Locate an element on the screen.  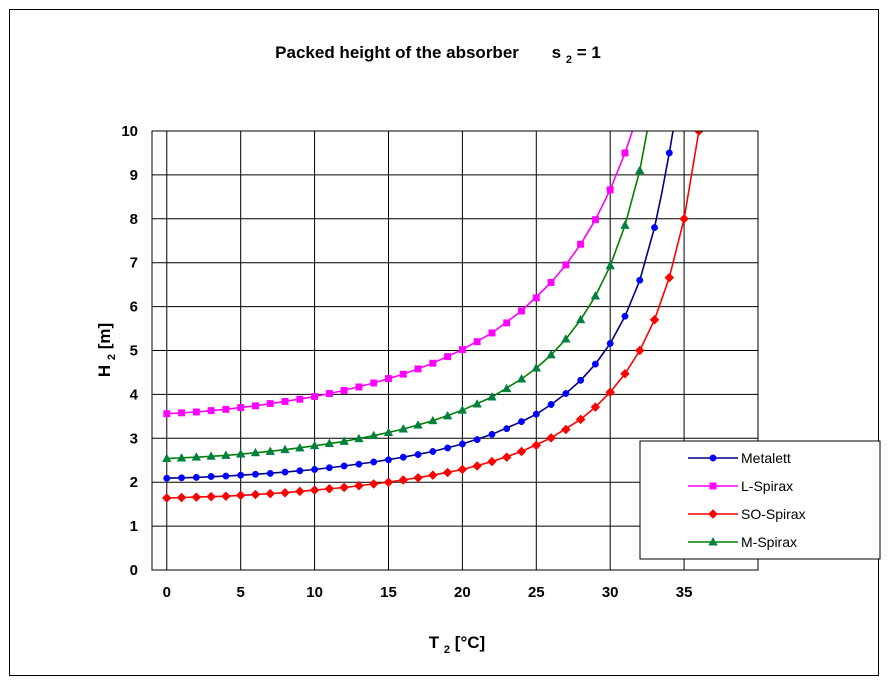
x-axis-title-unit: [°C] is located at coordinates (470, 642).